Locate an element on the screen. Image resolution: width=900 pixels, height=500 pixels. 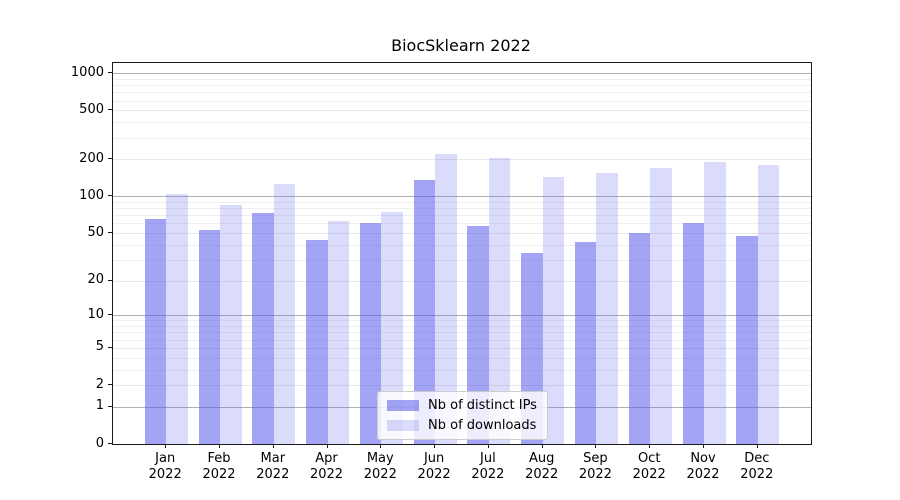
xtick-mark-dec is located at coordinates (757, 446).